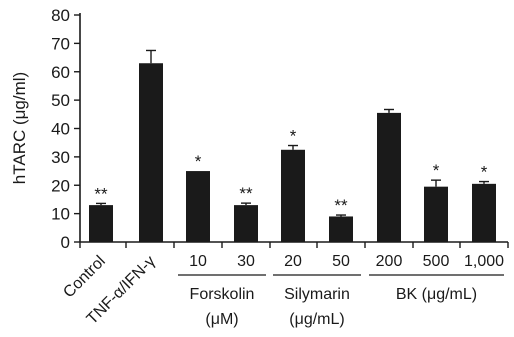 The image size is (514, 337). I want to click on category-label: 50, so click(341, 261).